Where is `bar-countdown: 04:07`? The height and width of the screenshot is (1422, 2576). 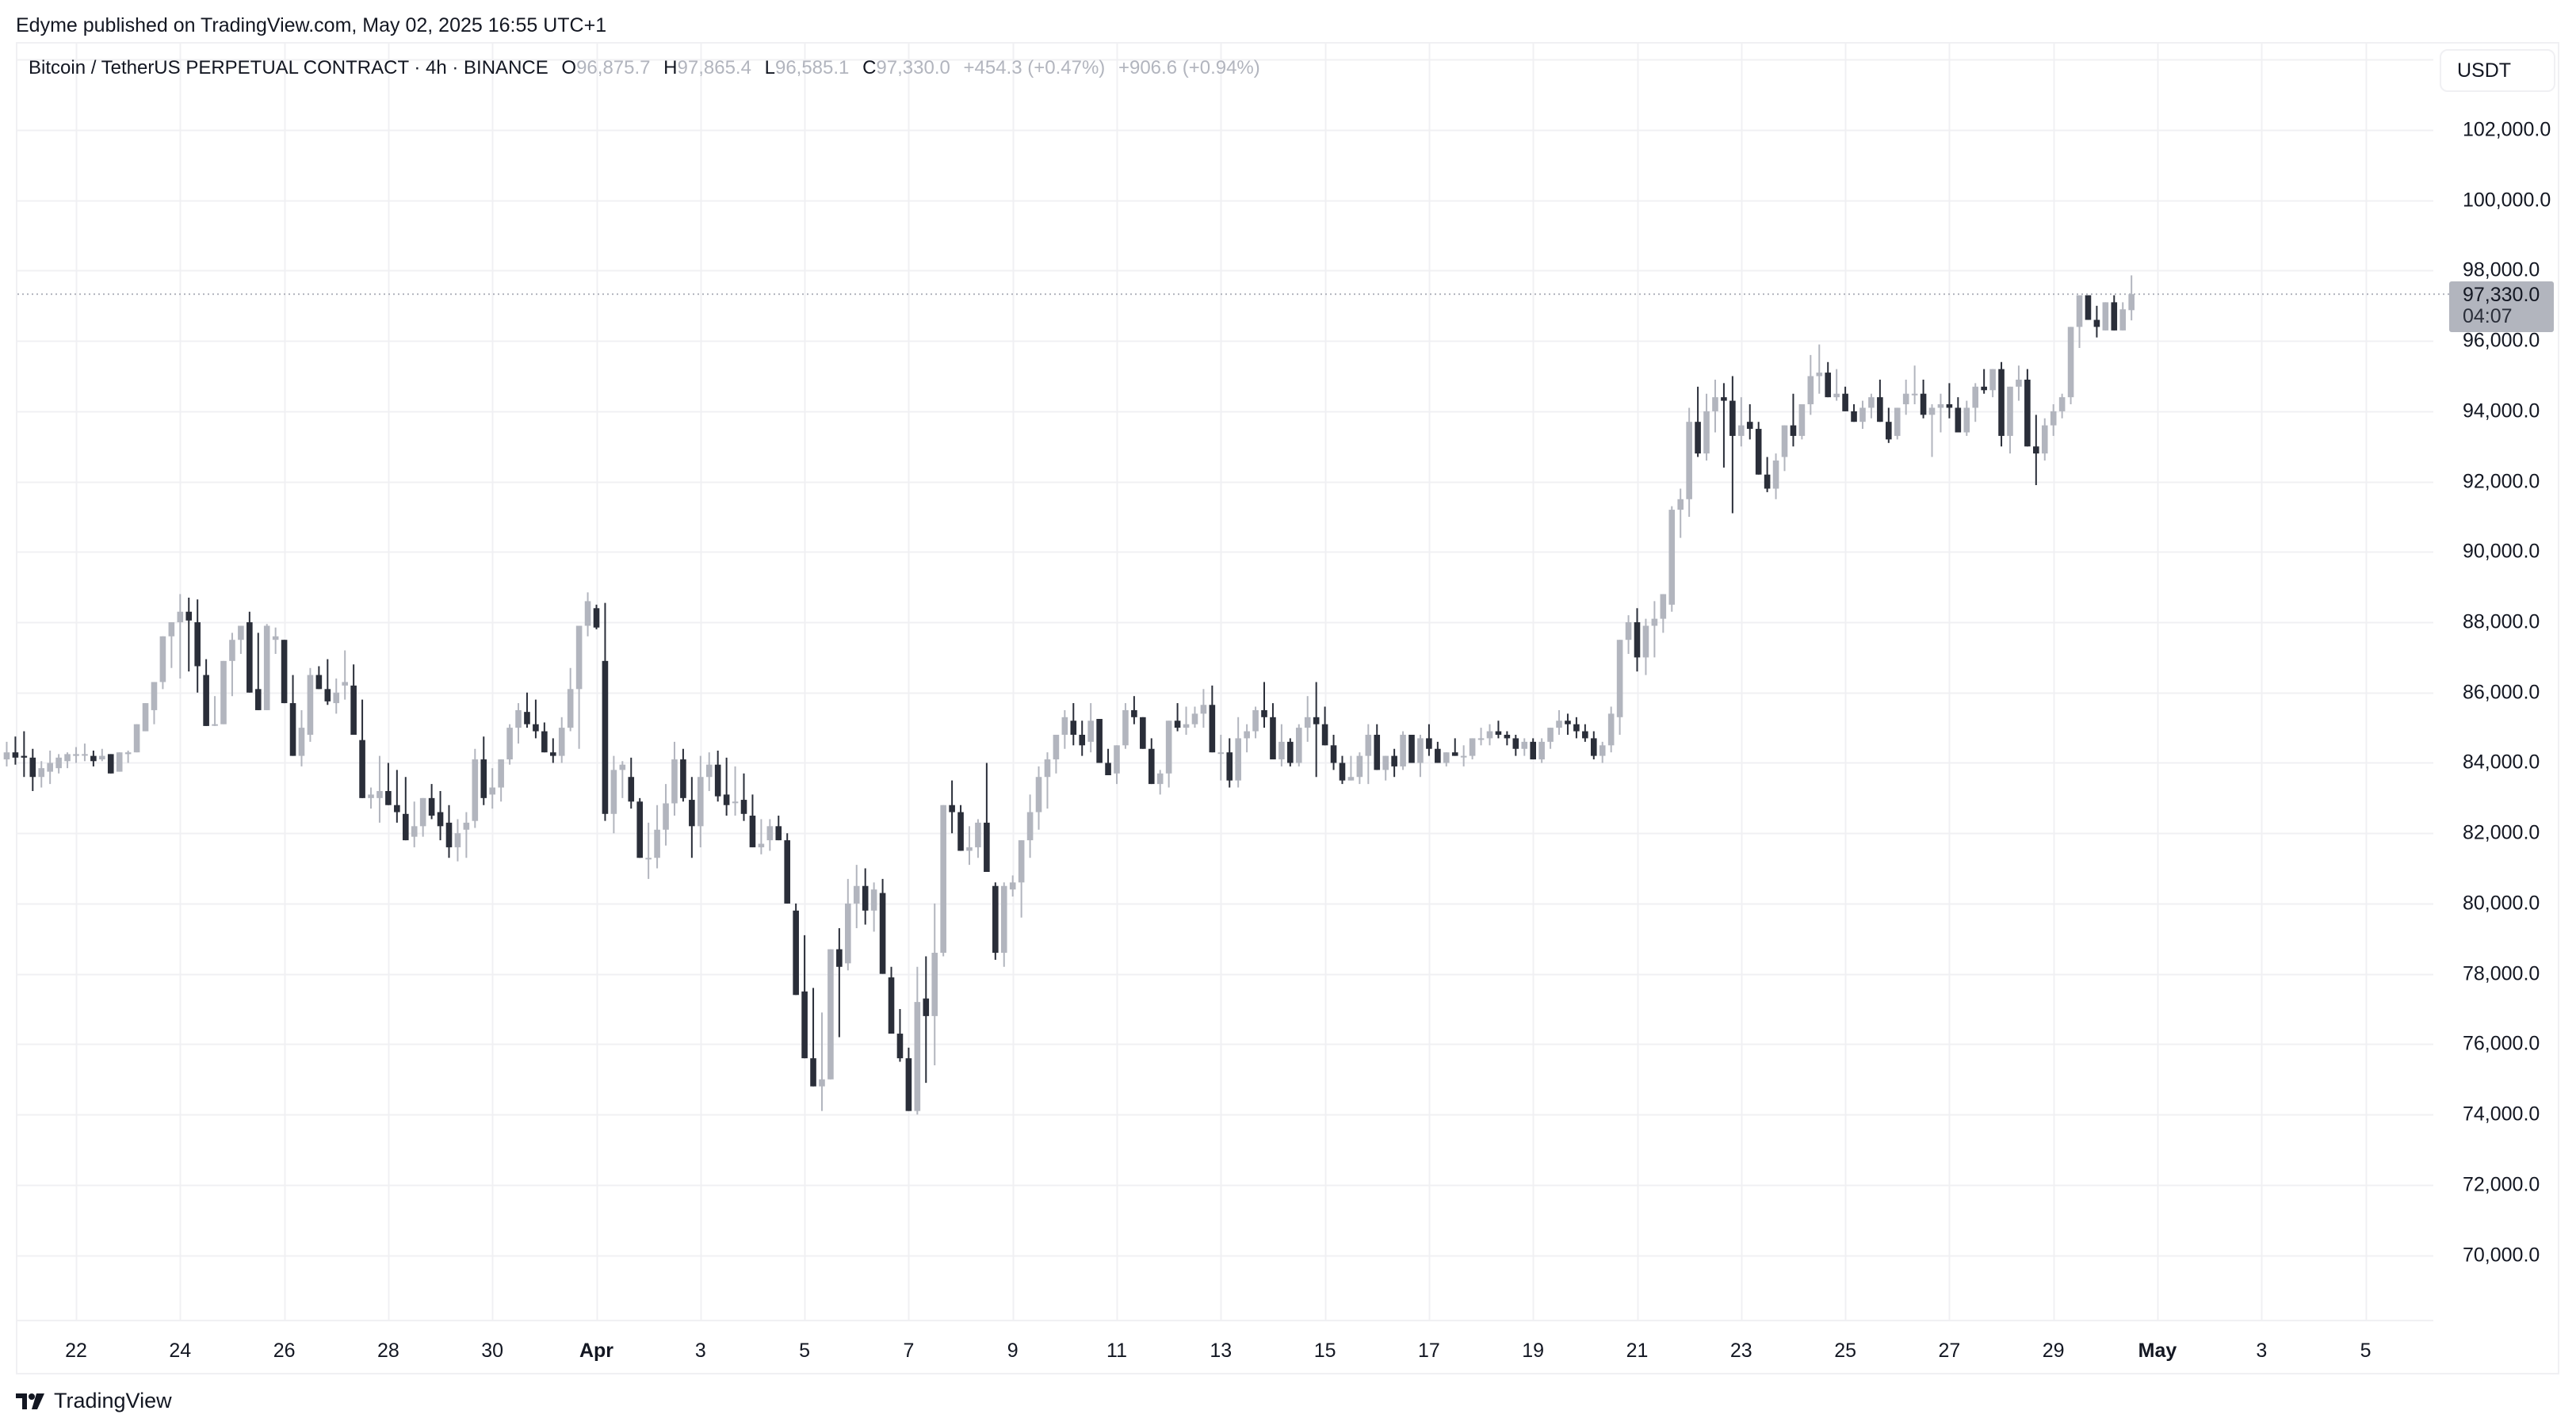 bar-countdown: 04:07 is located at coordinates (2488, 316).